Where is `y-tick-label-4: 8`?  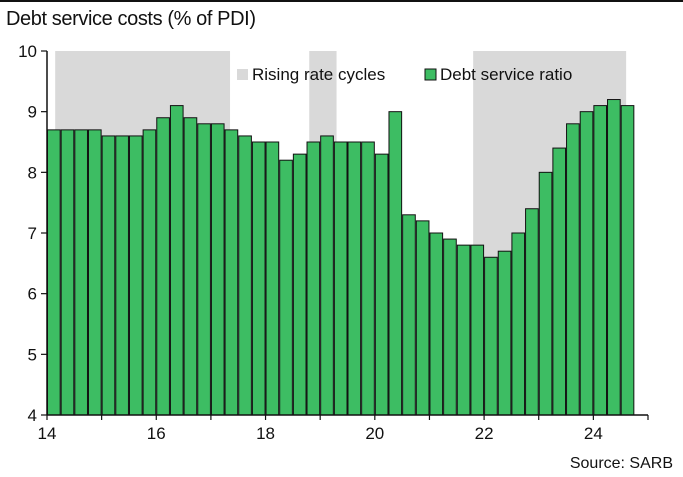 y-tick-label-4: 8 is located at coordinates (32, 172).